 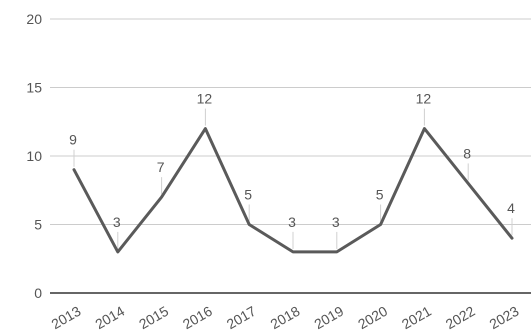 What do you see at coordinates (161, 167) in the screenshot?
I see `data-label: 7` at bounding box center [161, 167].